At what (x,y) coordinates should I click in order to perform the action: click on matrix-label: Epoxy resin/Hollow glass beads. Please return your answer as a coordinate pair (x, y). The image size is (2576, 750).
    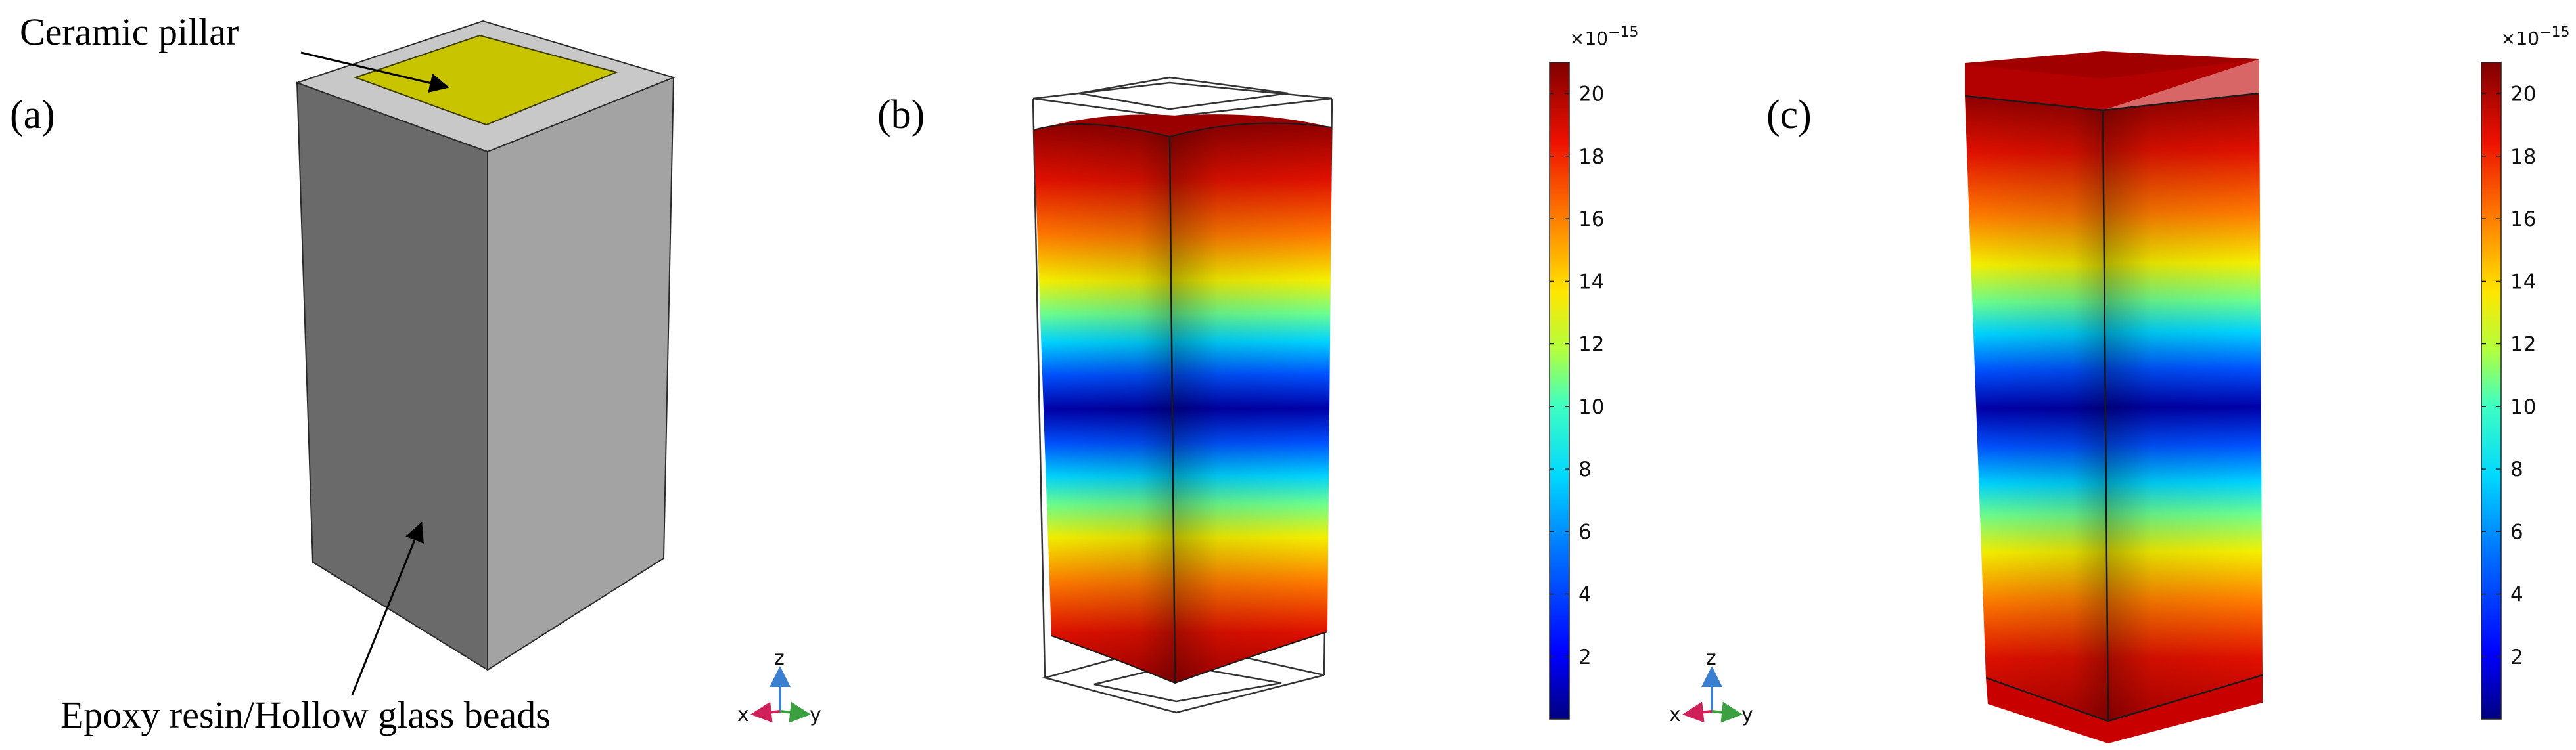
    Looking at the image, I should click on (305, 715).